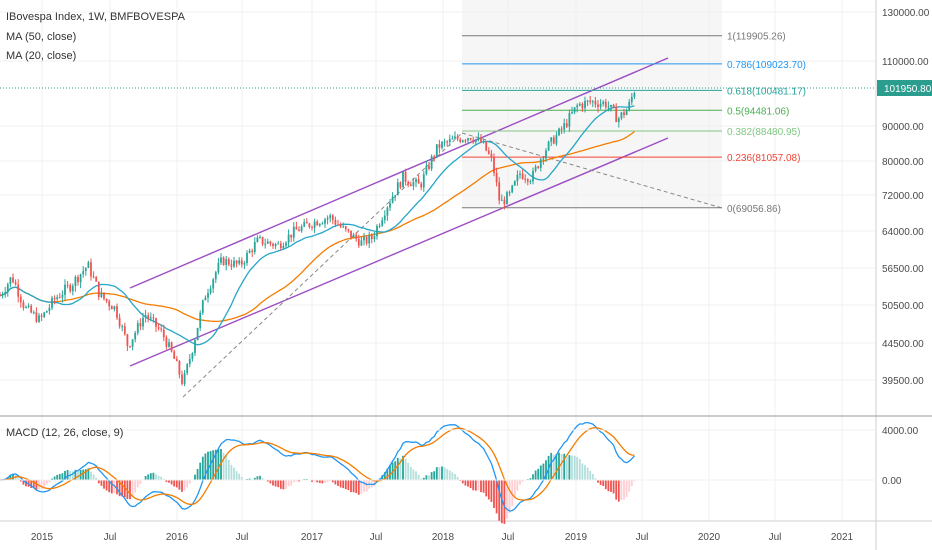 This screenshot has height=550, width=932. What do you see at coordinates (904, 88) in the screenshot?
I see `last-price-badge: 101950.80` at bounding box center [904, 88].